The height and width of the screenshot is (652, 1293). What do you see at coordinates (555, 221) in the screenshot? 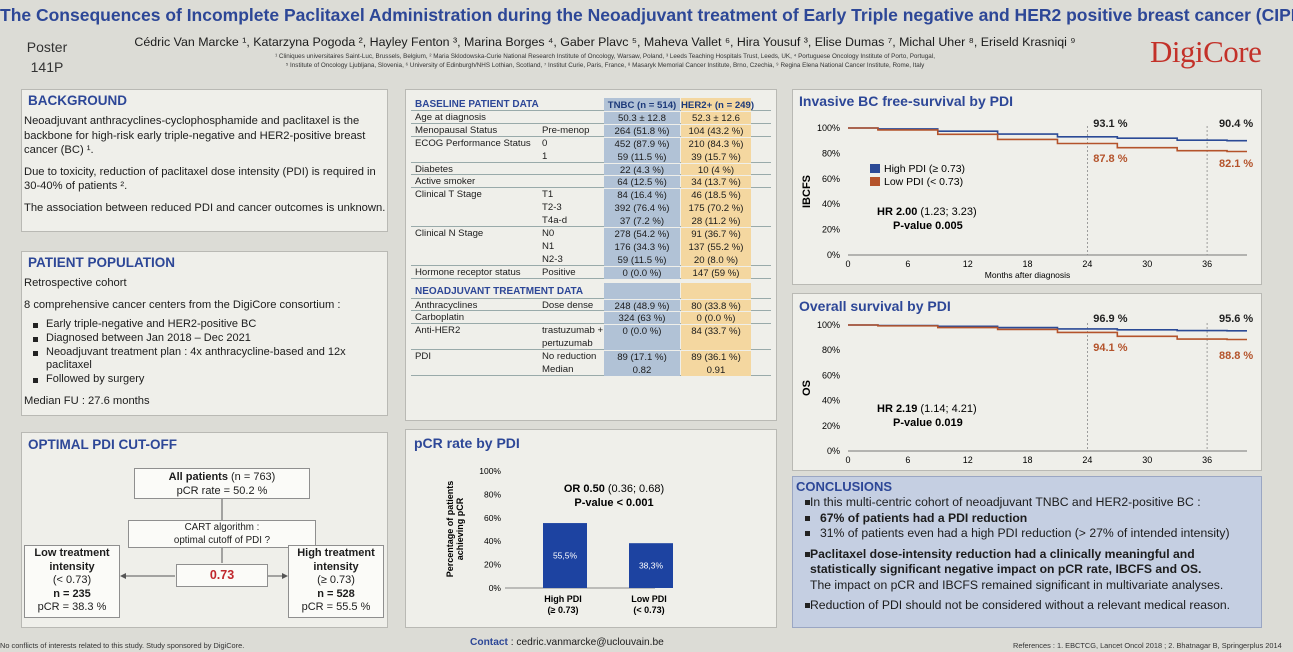
I see `row-sublabel: T4a-d` at bounding box center [555, 221].